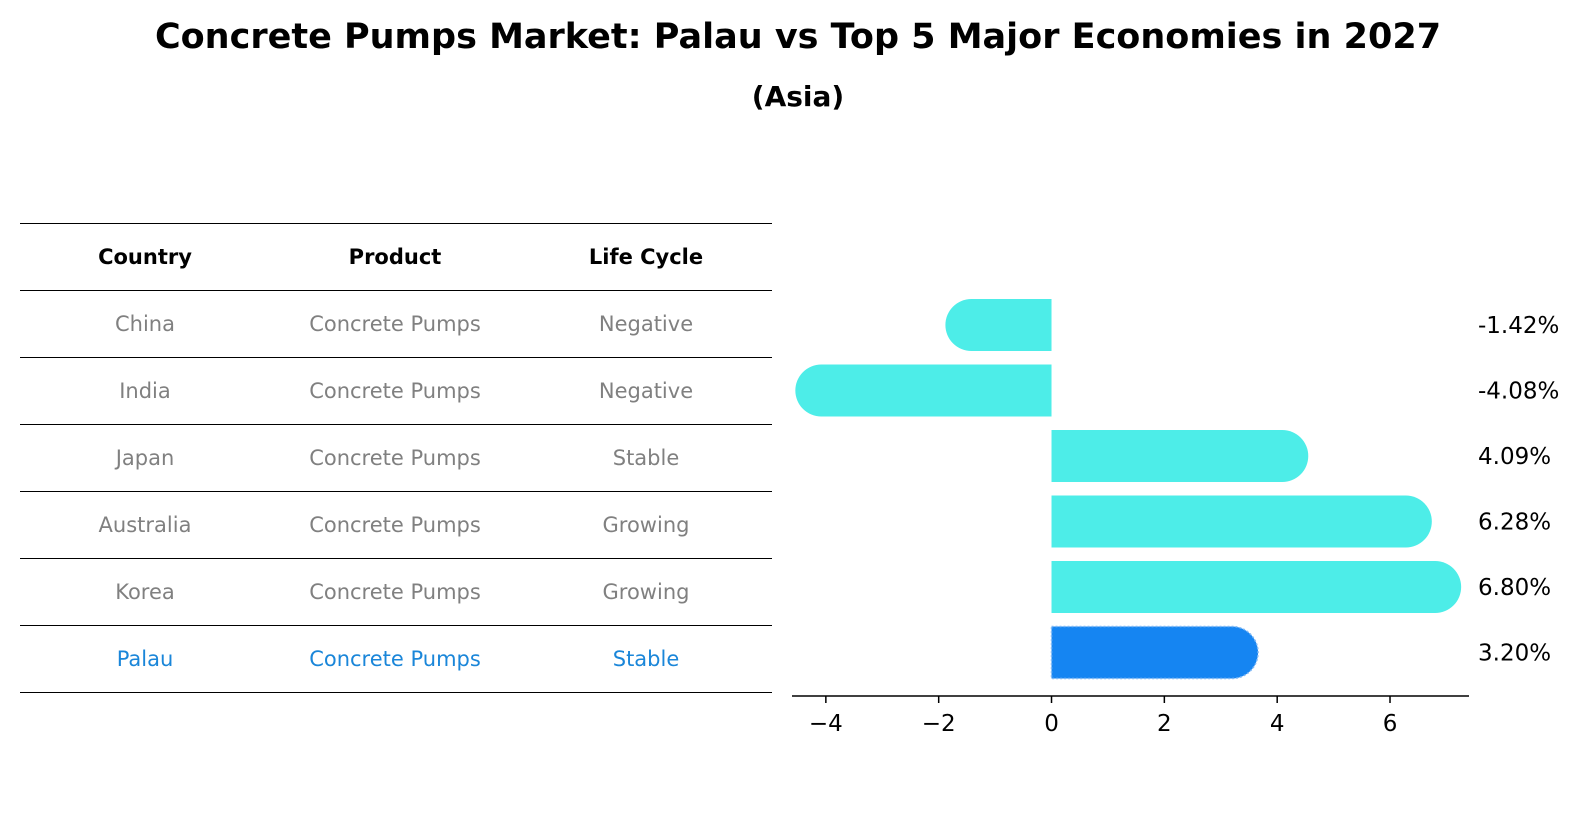 This screenshot has height=823, width=1596. I want to click on table-row: India Concrete Pumps Negative, so click(396, 391).